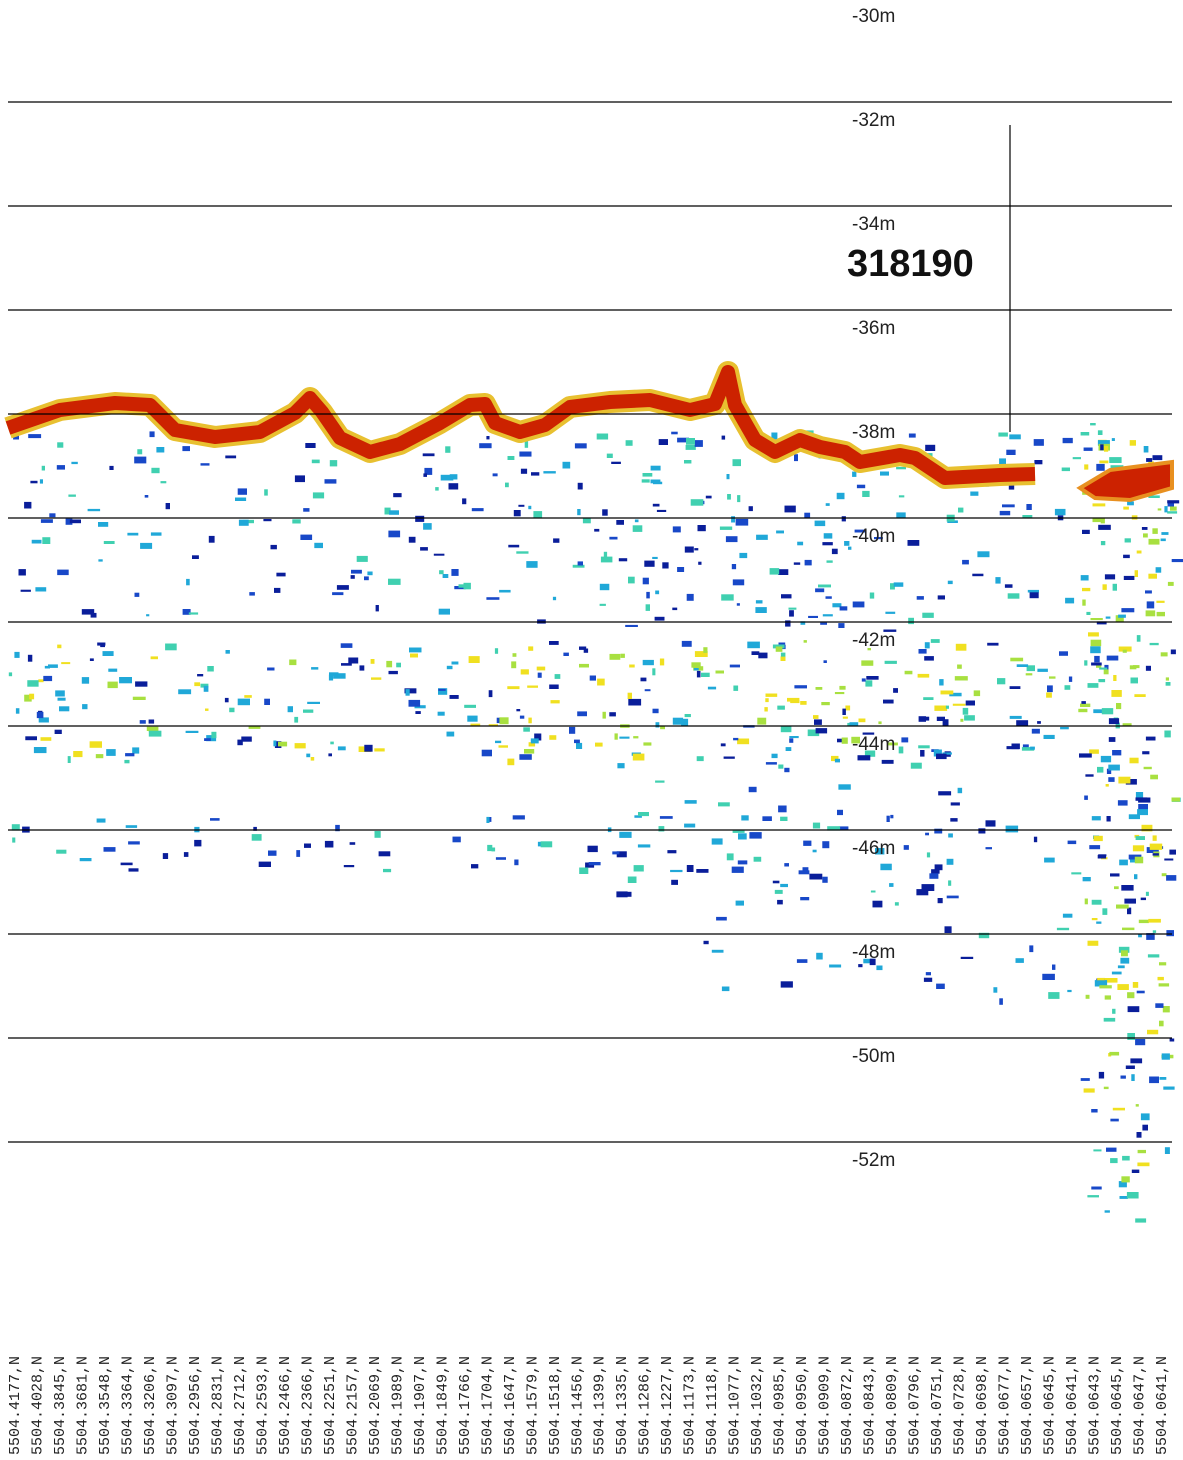  Describe the element at coordinates (873, 120) in the screenshot. I see `depth-label: -32m` at that location.